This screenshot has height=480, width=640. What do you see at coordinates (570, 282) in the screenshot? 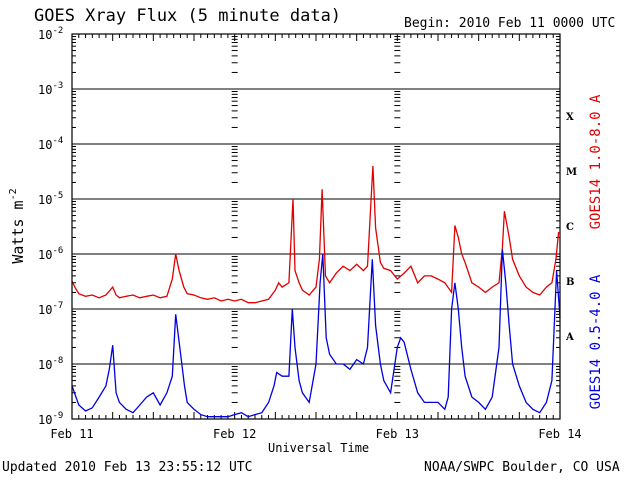
I see `flare-class-label: B` at bounding box center [570, 282].